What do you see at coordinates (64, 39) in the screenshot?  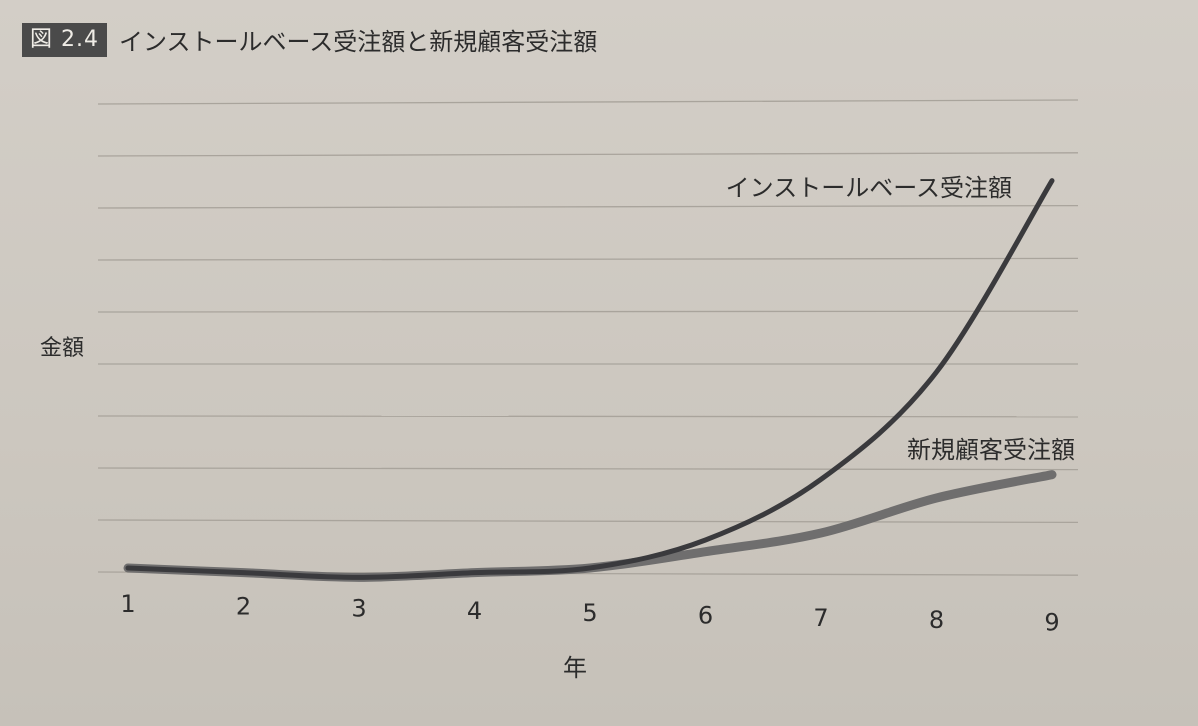 I see `figure-number-badge: 図 2.4` at bounding box center [64, 39].